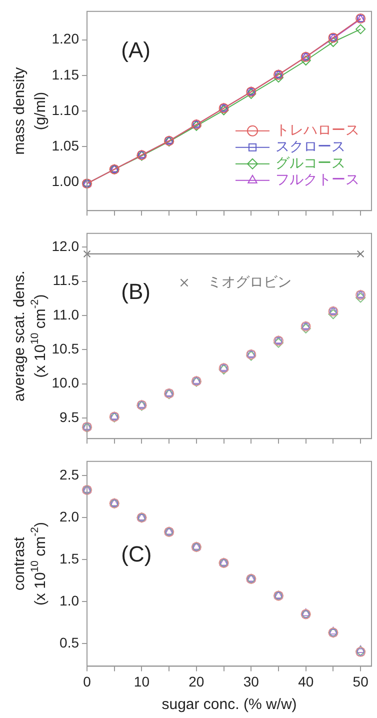 This screenshot has width=377, height=718. What do you see at coordinates (66, 74) in the screenshot?
I see `y-tick-label: 1.15` at bounding box center [66, 74].